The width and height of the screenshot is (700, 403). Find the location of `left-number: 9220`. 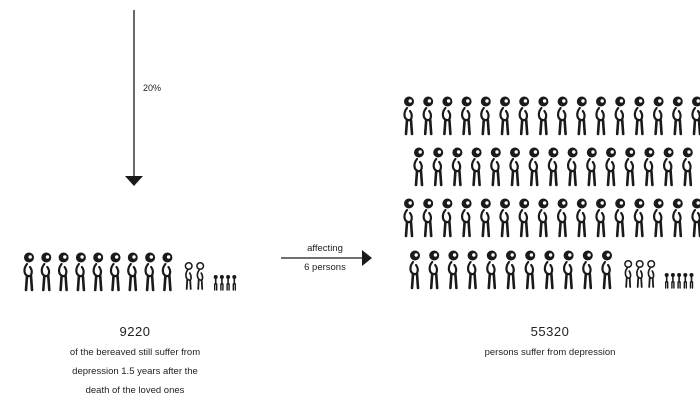

left-number: 9220 is located at coordinates (135, 331).